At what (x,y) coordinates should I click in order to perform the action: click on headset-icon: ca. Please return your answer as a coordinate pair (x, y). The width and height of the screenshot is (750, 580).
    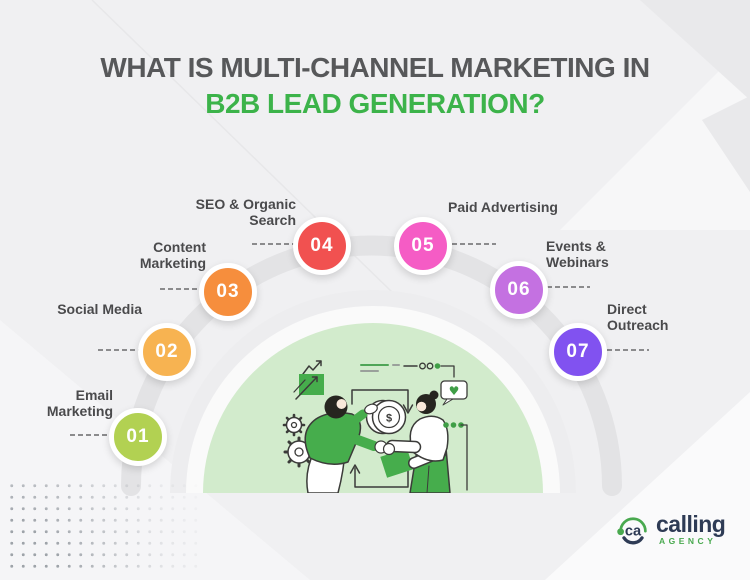
    Looking at the image, I should click on (632, 531).